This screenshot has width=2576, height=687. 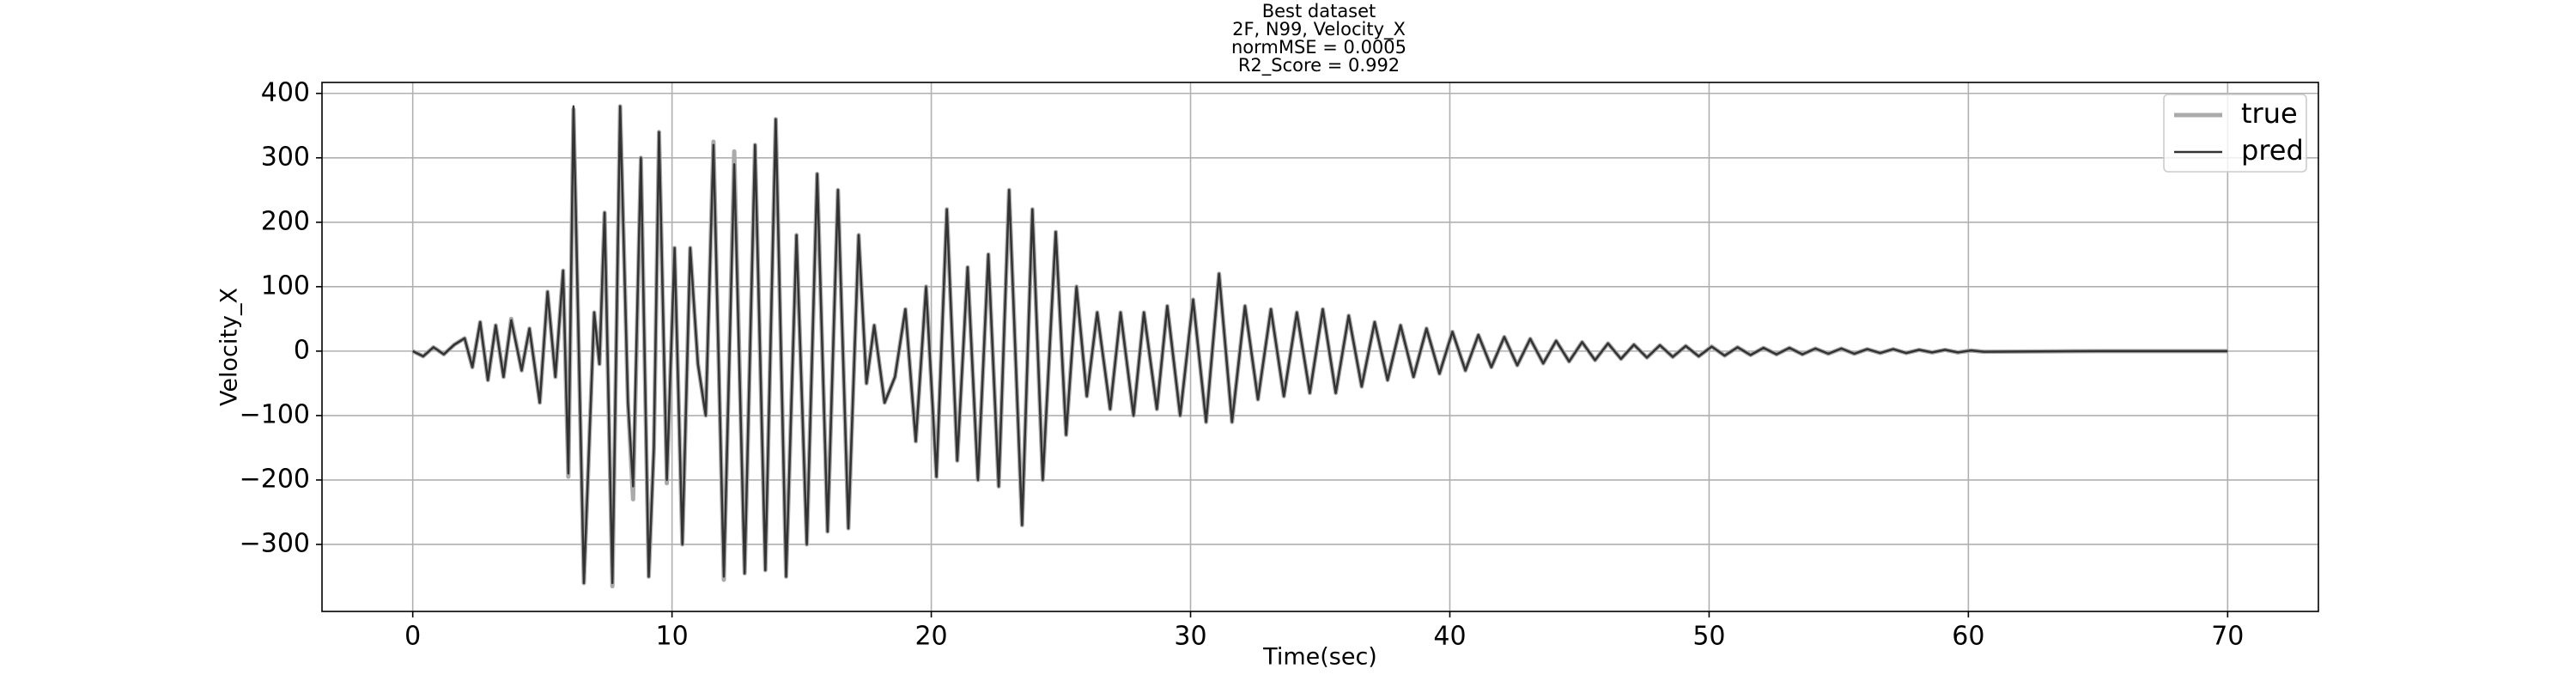 What do you see at coordinates (2235, 133) in the screenshot?
I see `legend: true pred` at bounding box center [2235, 133].